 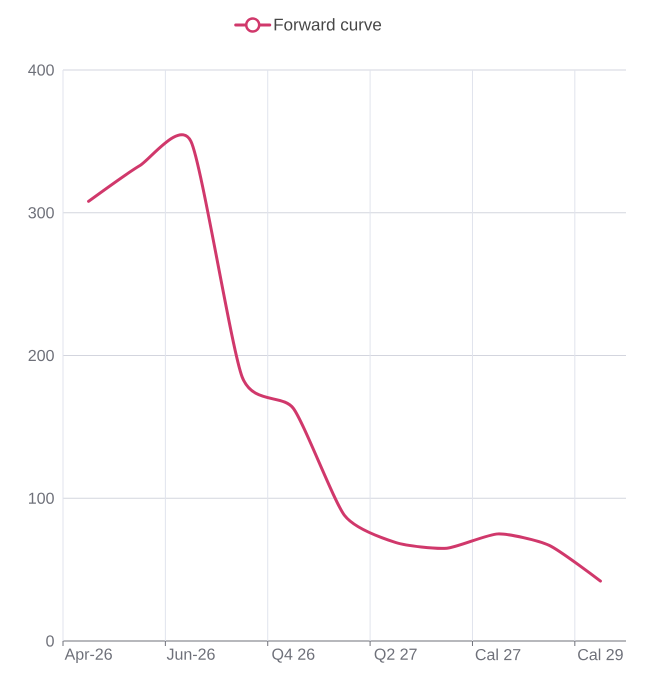 I want to click on x-tick-label: Jun-26, so click(x=190, y=654).